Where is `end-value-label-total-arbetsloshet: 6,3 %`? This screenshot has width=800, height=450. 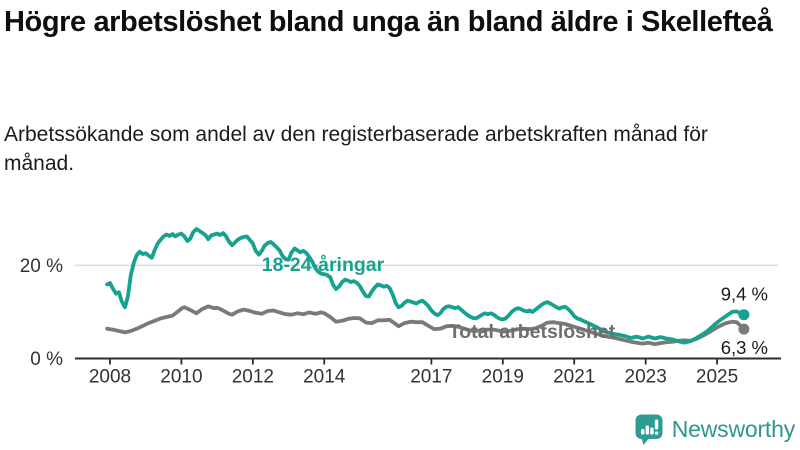
end-value-label-total-arbetsloshet: 6,3 % is located at coordinates (744, 347).